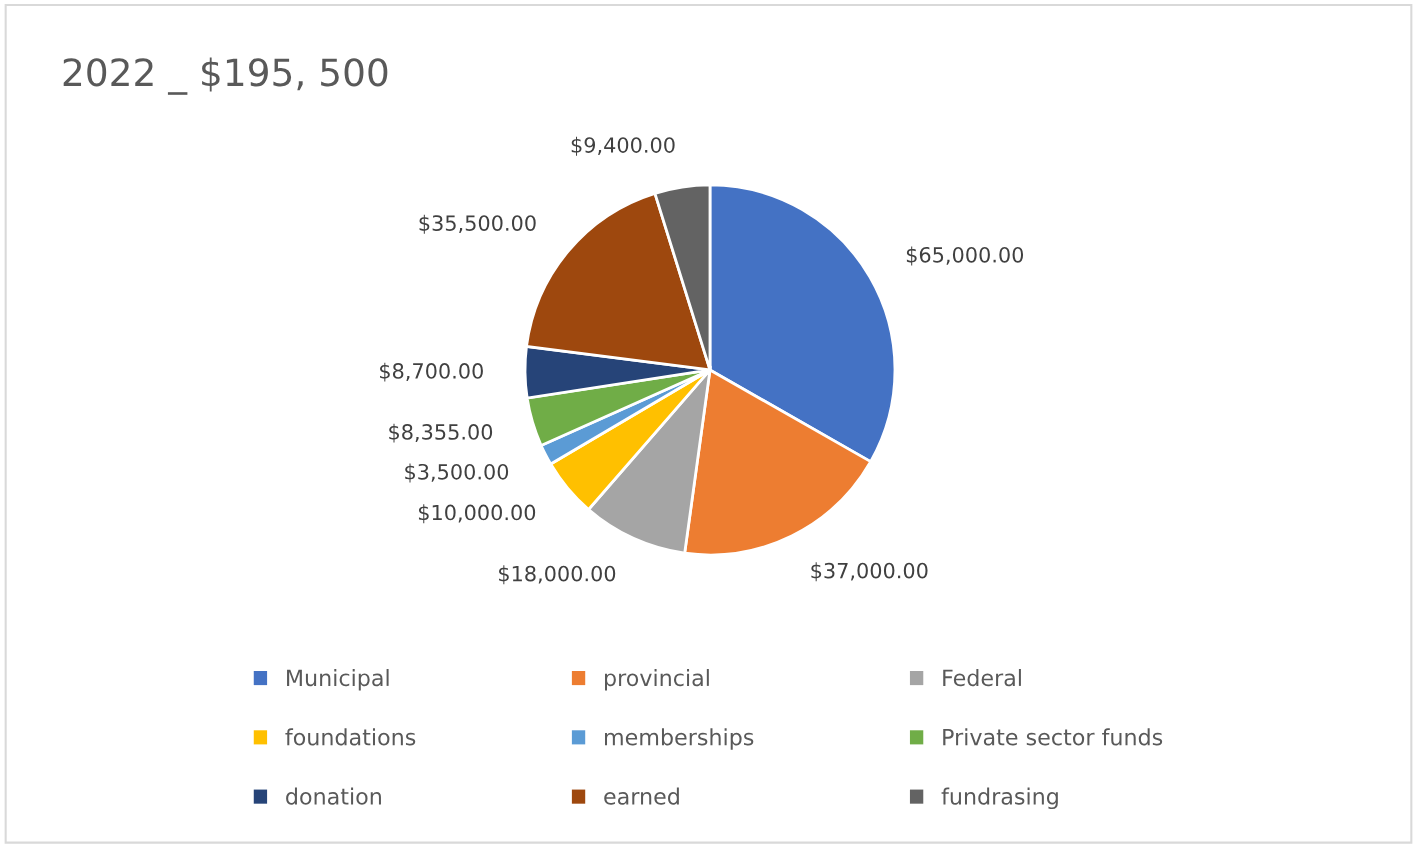  What do you see at coordinates (338, 680) in the screenshot?
I see `legend-label: Municipal` at bounding box center [338, 680].